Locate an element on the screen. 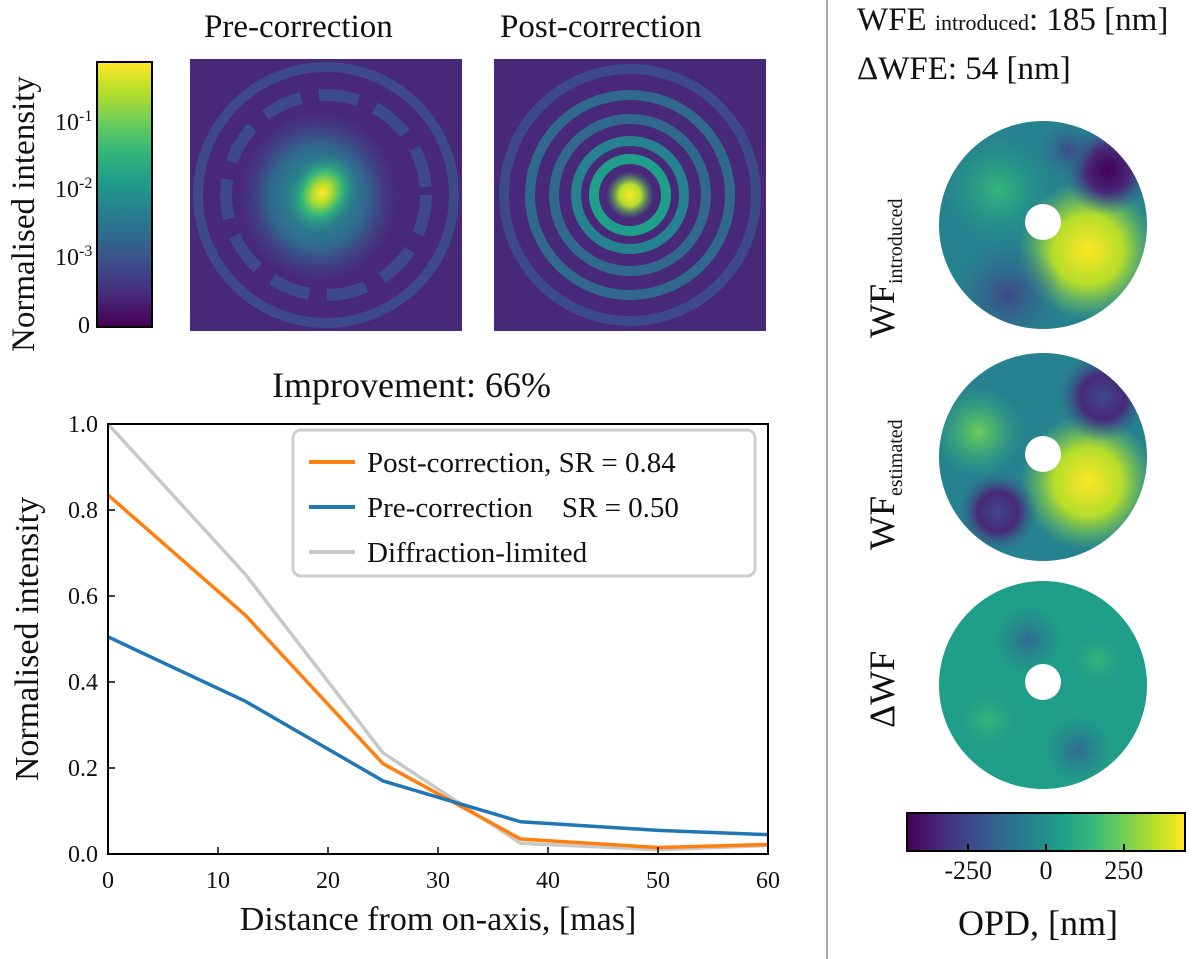  pre-correction-title: Pre-correction is located at coordinates (298, 27).